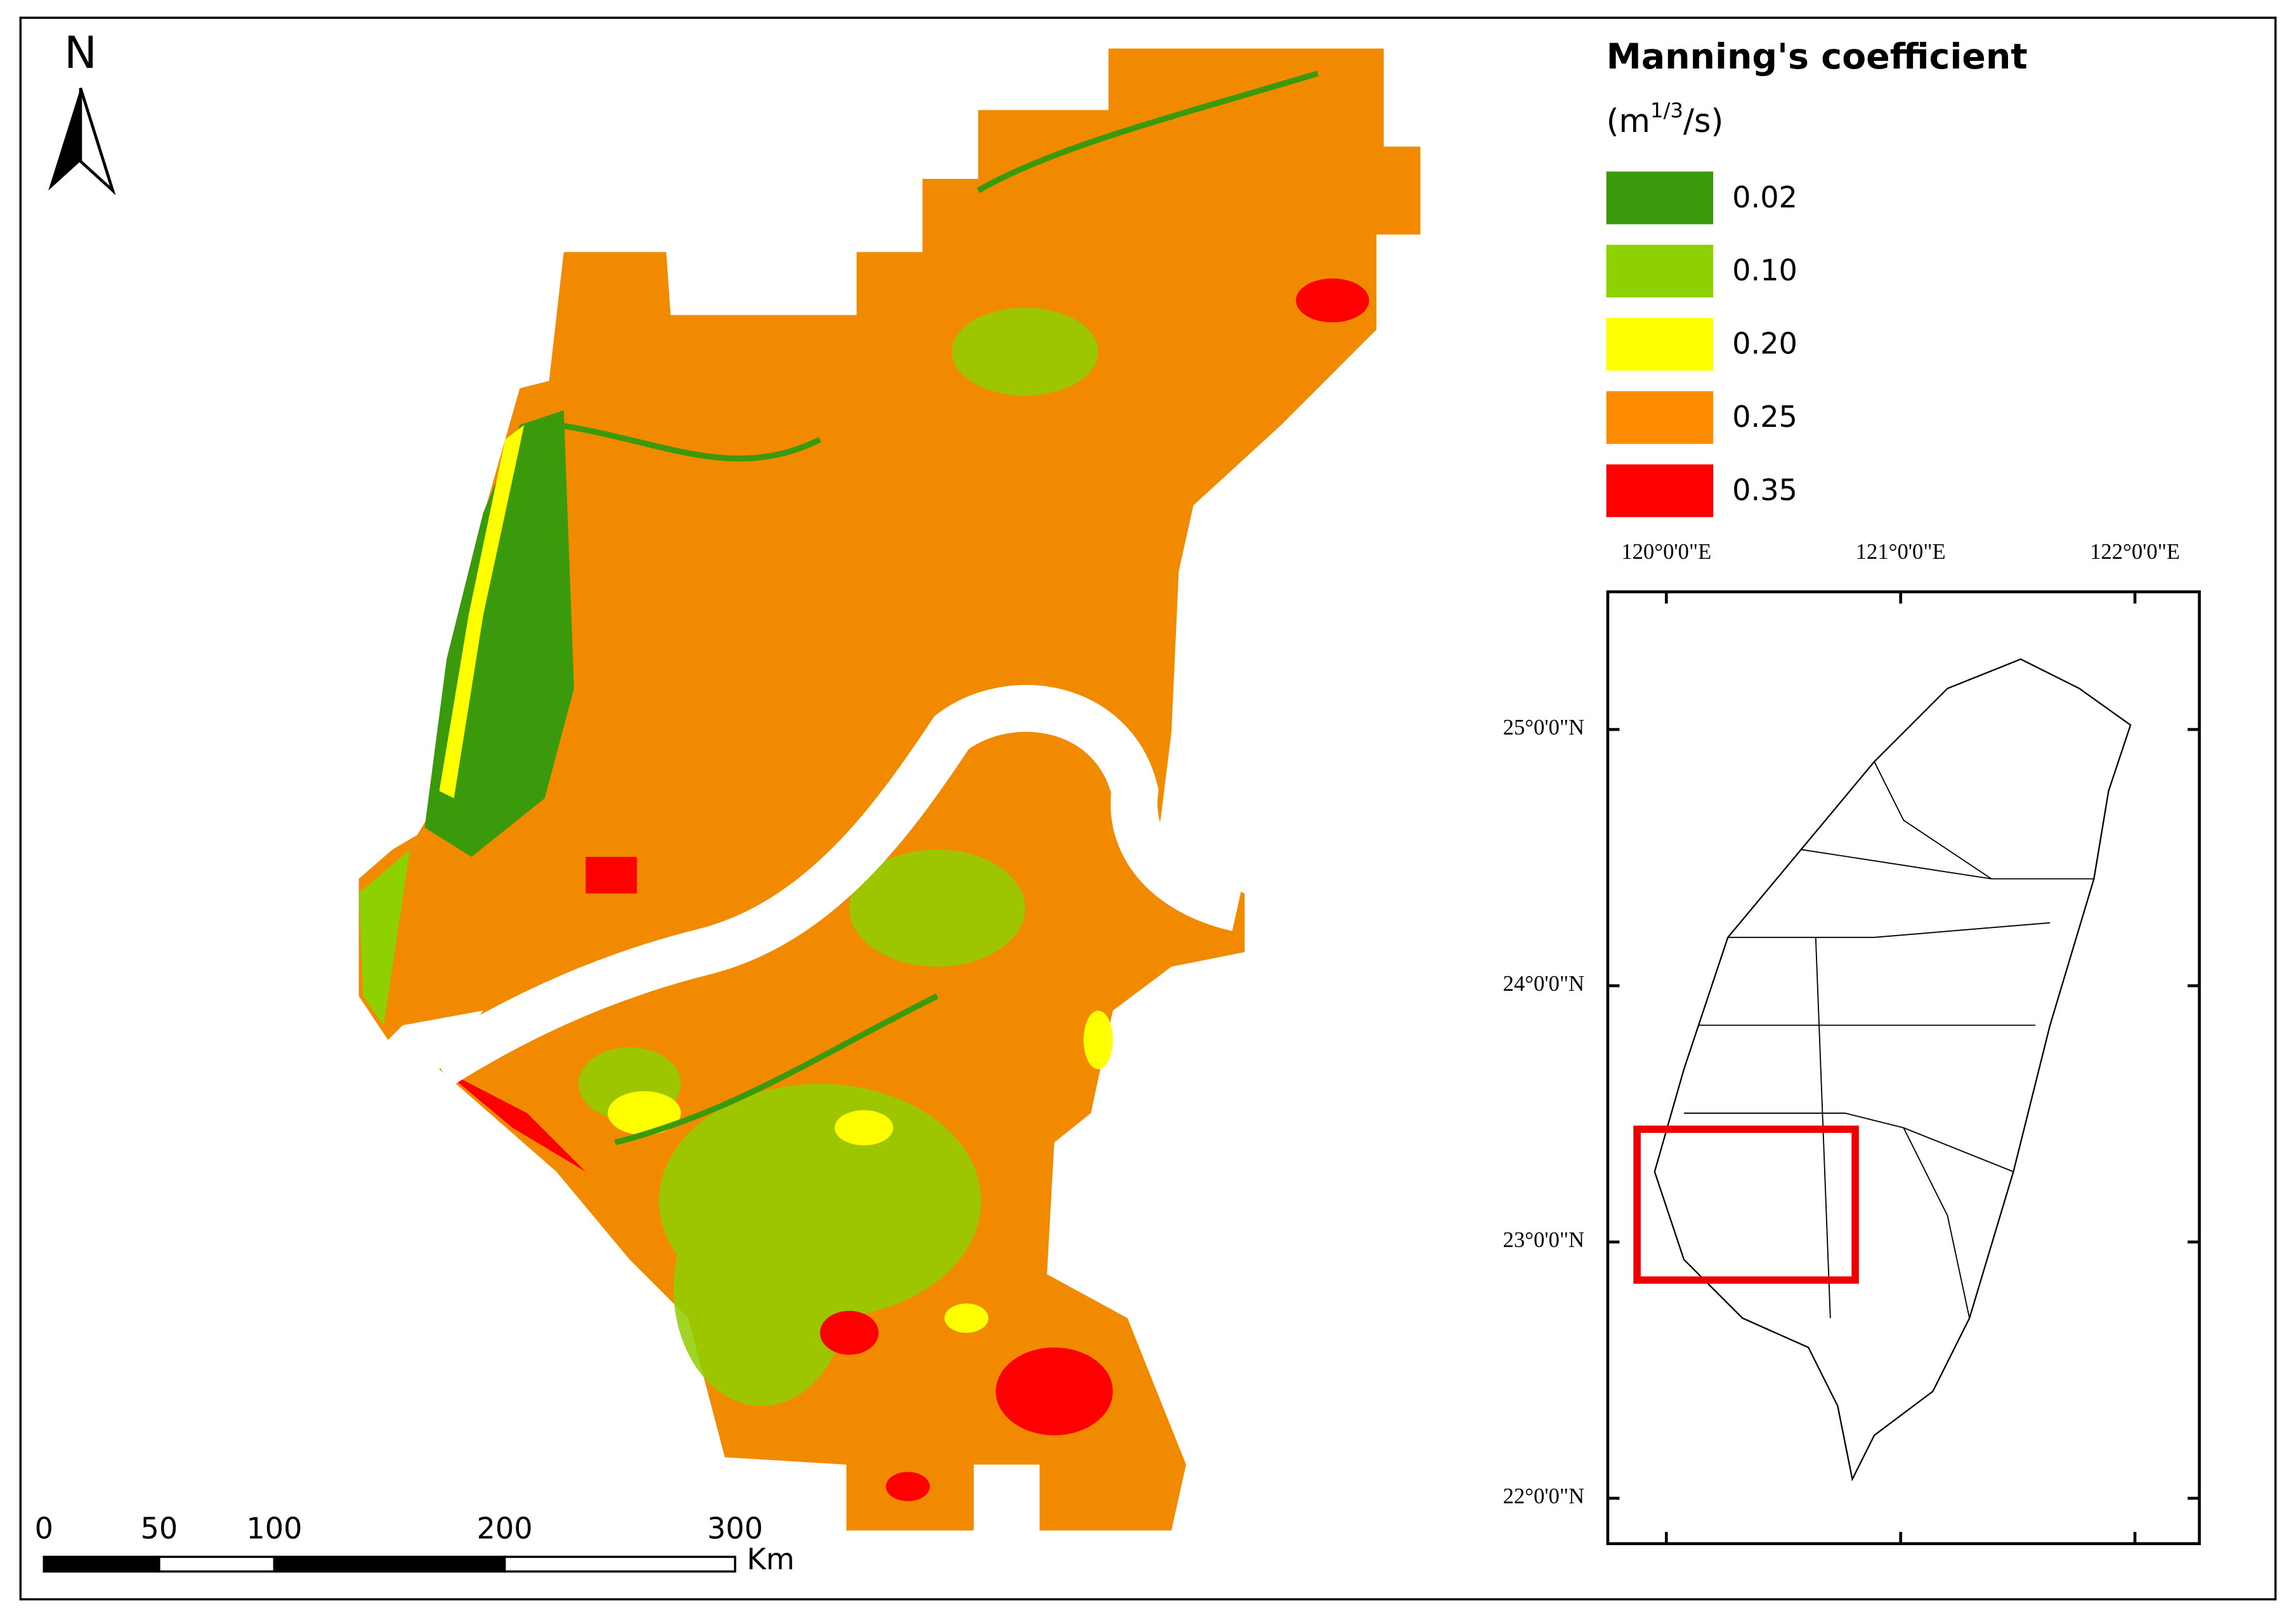 The height and width of the screenshot is (1620, 2296). I want to click on longitude-label: 120°0'0"E, so click(1666, 552).